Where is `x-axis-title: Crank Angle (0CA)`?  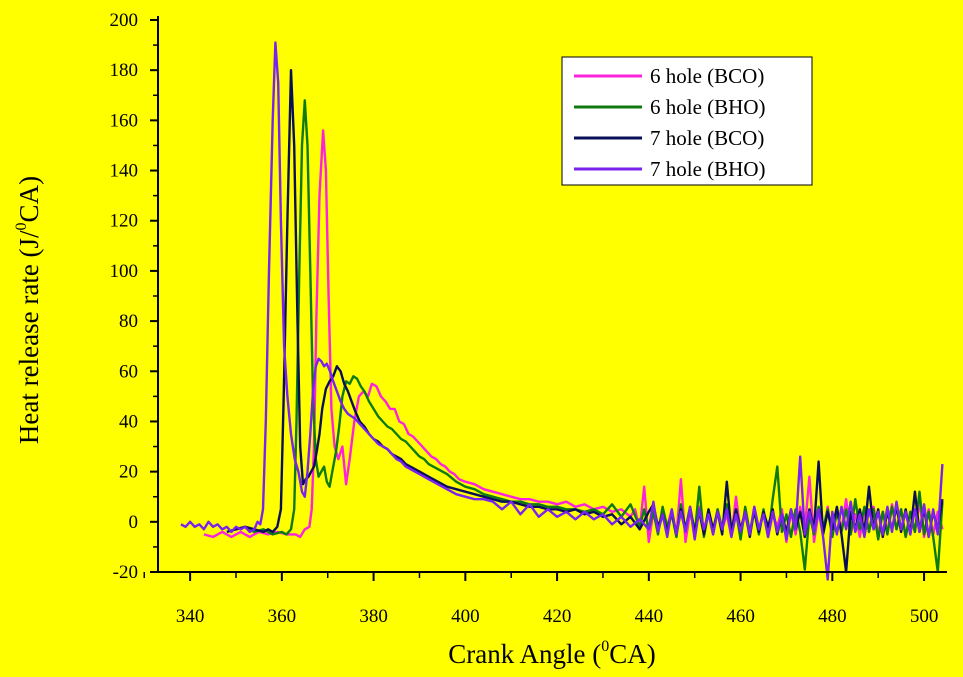
x-axis-title: Crank Angle (0CA) is located at coordinates (551, 653).